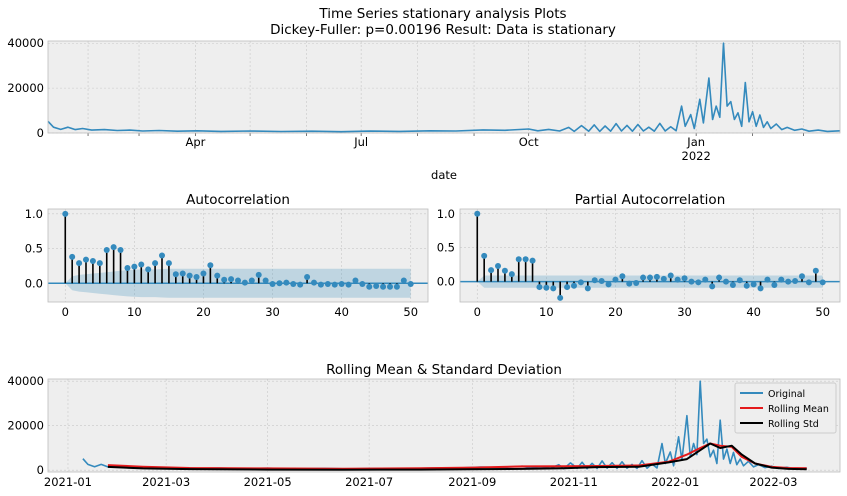 Image resolution: width=847 pixels, height=496 pixels. What do you see at coordinates (34, 283) in the screenshot?
I see `y-tick-label: 0.0` at bounding box center [34, 283].